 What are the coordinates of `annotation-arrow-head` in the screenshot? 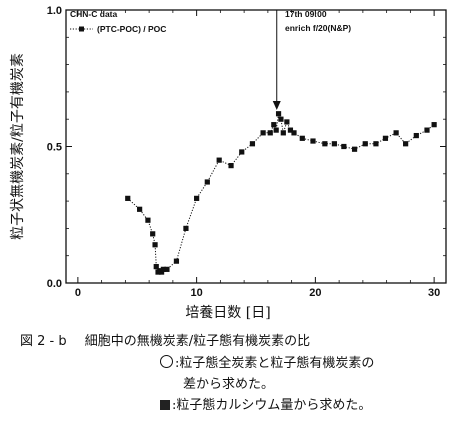 It's located at (276, 106).